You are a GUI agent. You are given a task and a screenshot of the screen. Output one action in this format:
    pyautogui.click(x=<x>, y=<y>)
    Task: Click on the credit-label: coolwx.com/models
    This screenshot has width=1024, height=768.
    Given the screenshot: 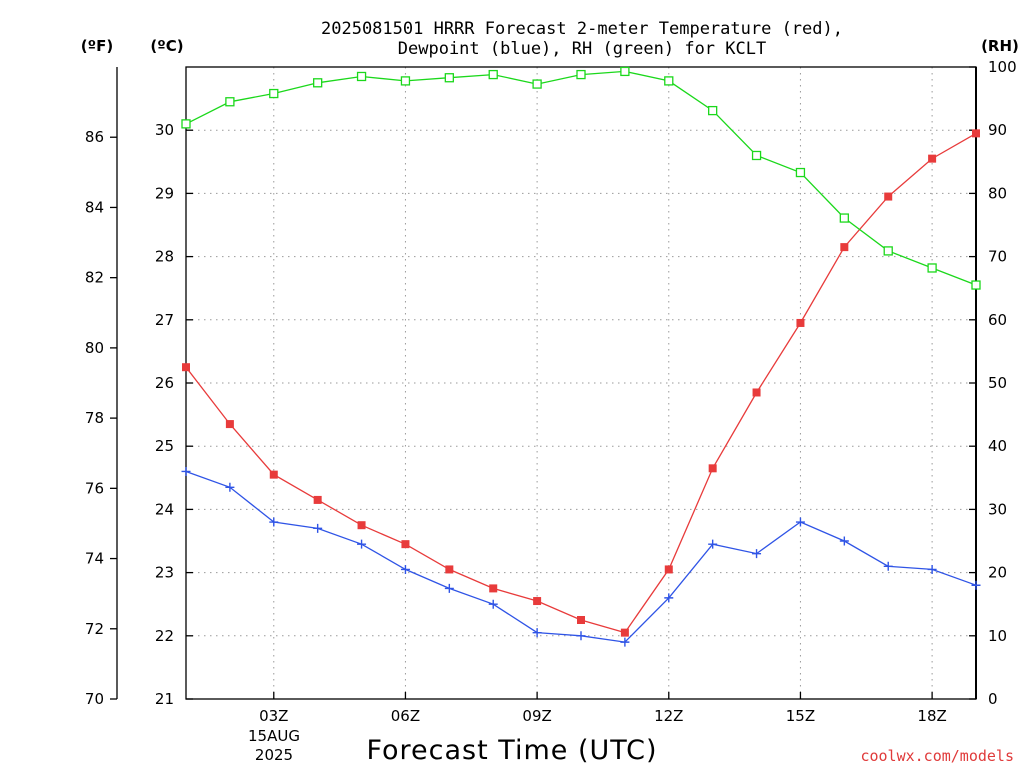 What is the action you would take?
    pyautogui.click(x=937, y=756)
    